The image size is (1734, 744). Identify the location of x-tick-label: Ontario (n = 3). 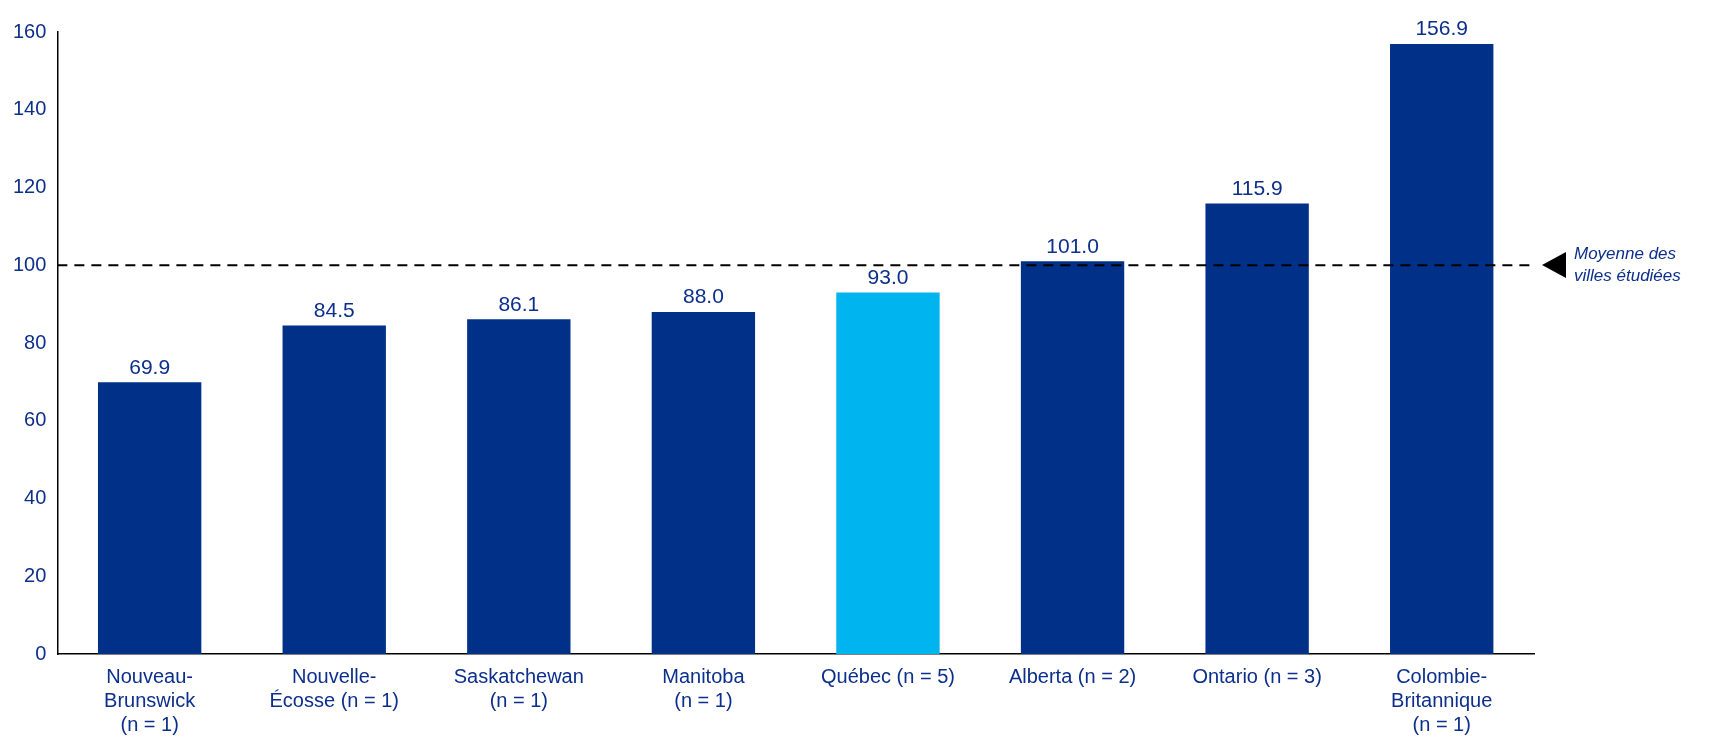
(1257, 675).